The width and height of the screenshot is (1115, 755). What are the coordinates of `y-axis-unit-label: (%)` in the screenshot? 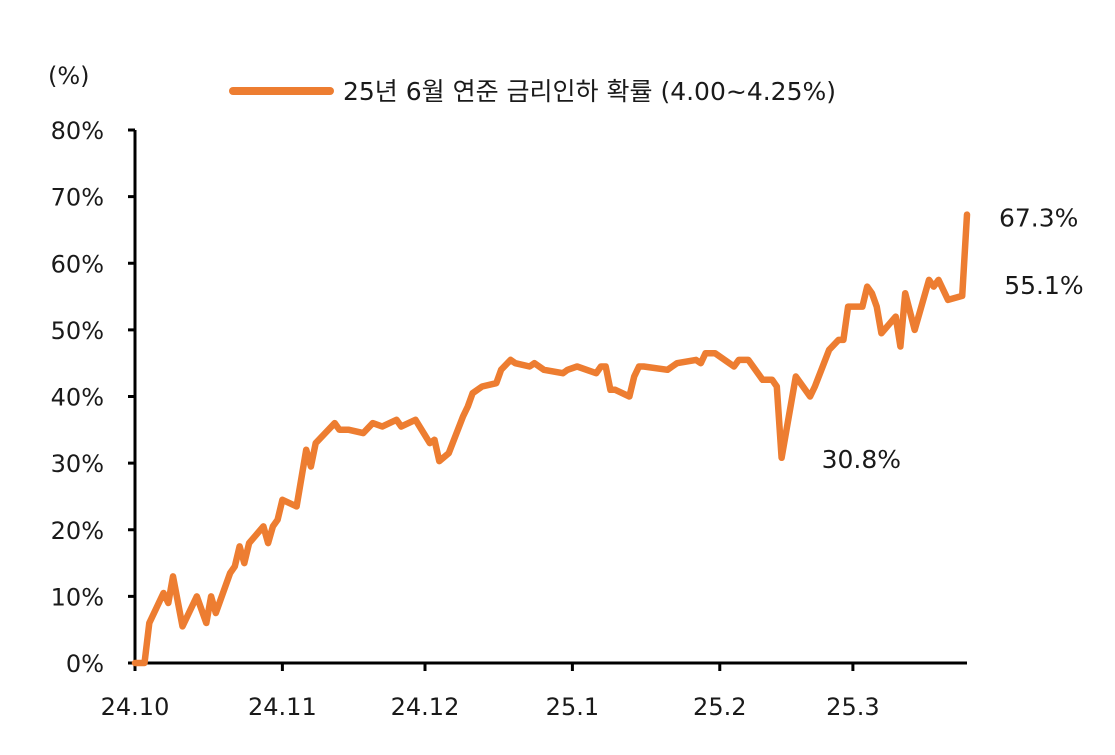 It's located at (69, 76).